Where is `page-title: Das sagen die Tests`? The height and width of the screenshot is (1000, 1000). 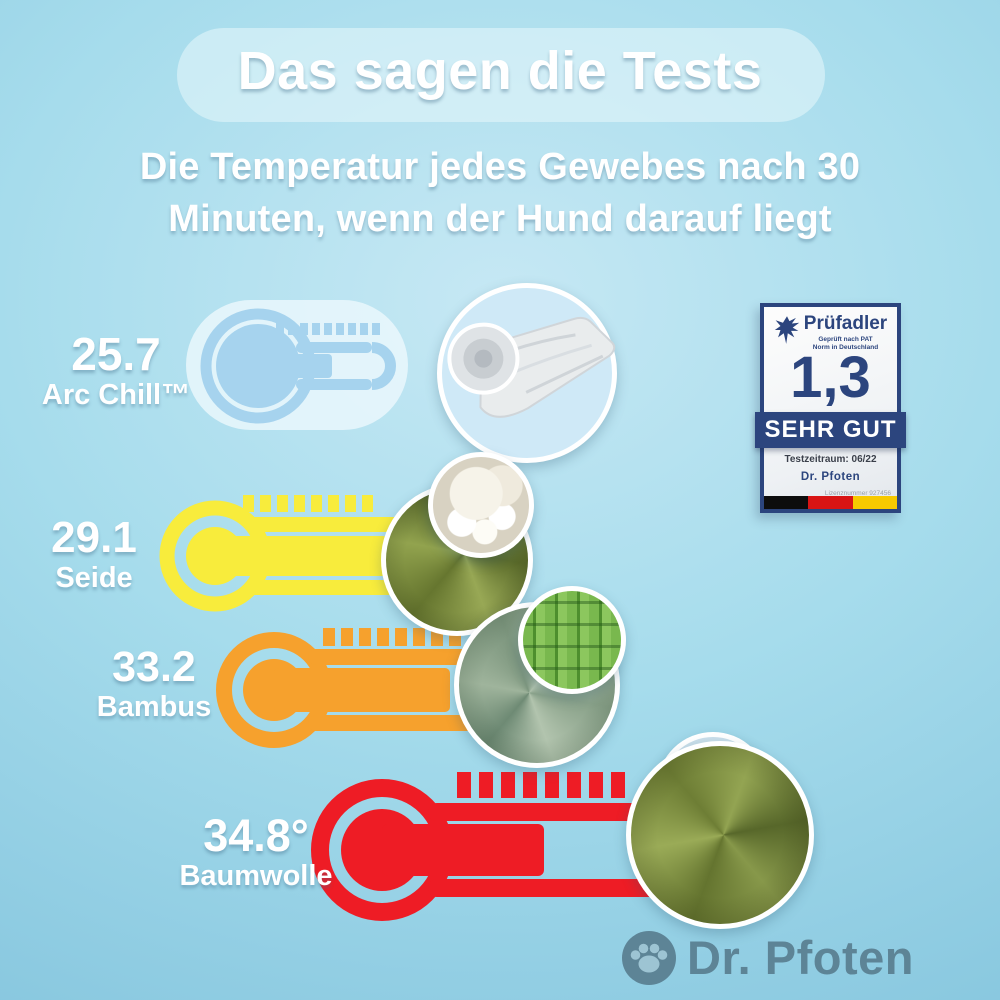 page-title: Das sagen die Tests is located at coordinates (500, 71).